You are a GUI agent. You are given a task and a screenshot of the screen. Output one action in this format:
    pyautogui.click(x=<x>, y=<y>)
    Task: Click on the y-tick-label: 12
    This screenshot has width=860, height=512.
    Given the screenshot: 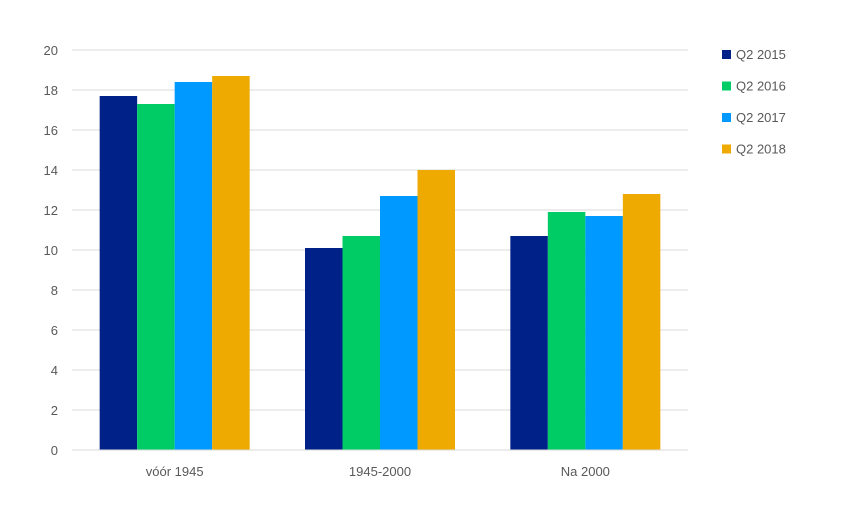 What is the action you would take?
    pyautogui.click(x=51, y=210)
    